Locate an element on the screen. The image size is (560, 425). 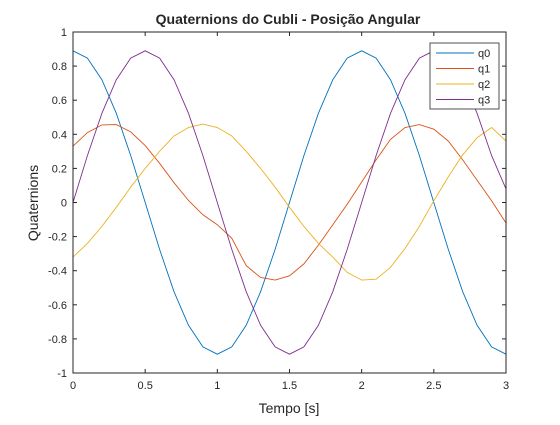
y-tick-label: 0.4 is located at coordinates (59, 135).